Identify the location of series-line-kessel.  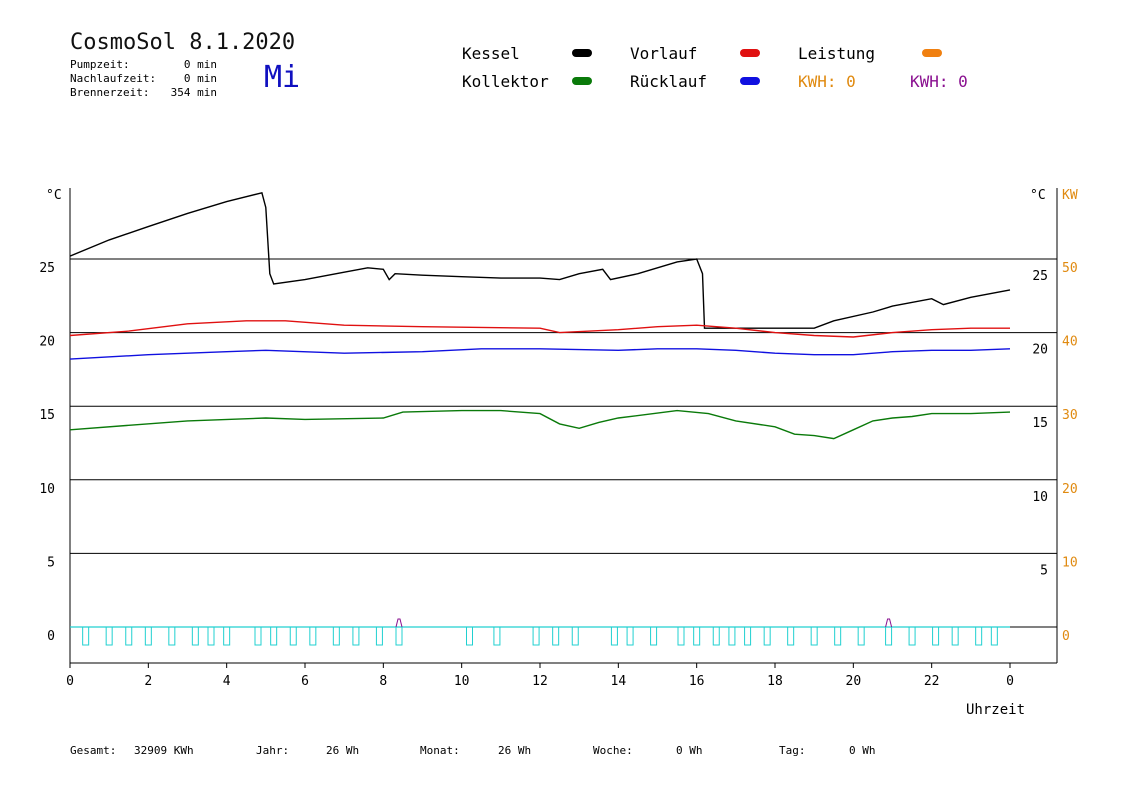
(540, 260).